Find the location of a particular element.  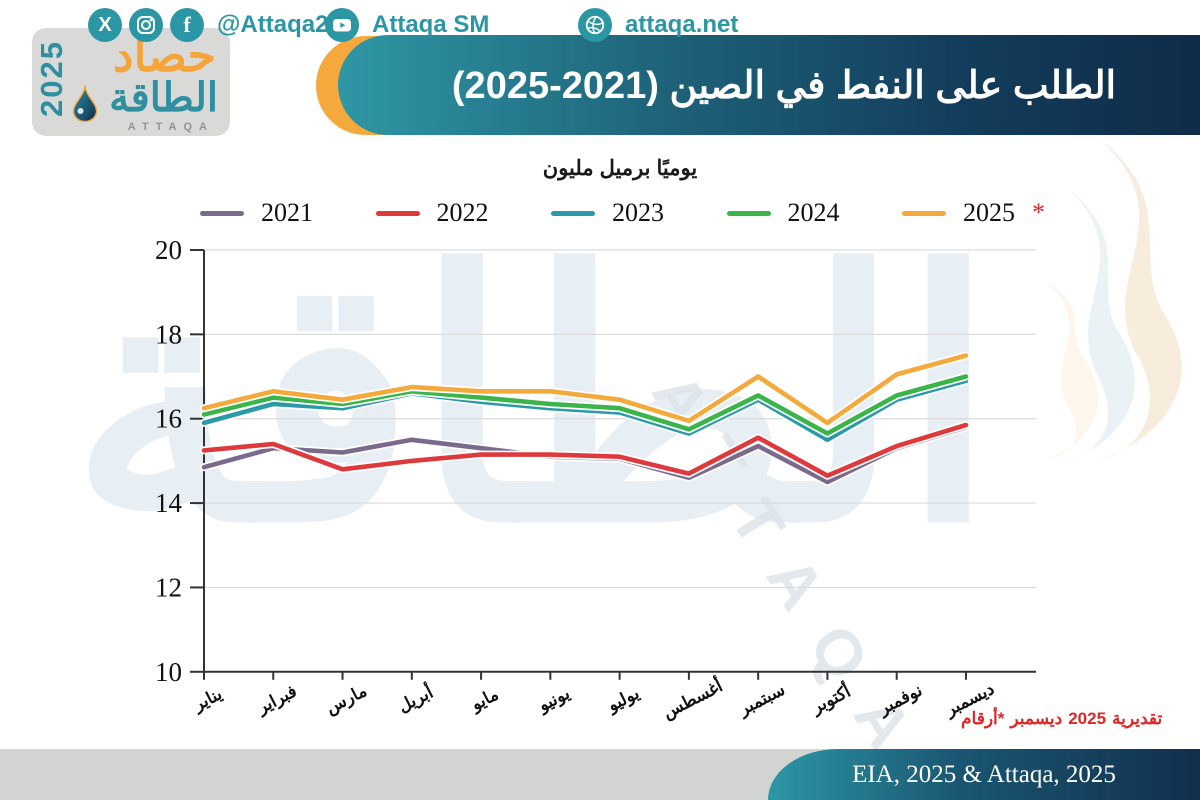

xtick-label-4: أبريل is located at coordinates (415, 698).